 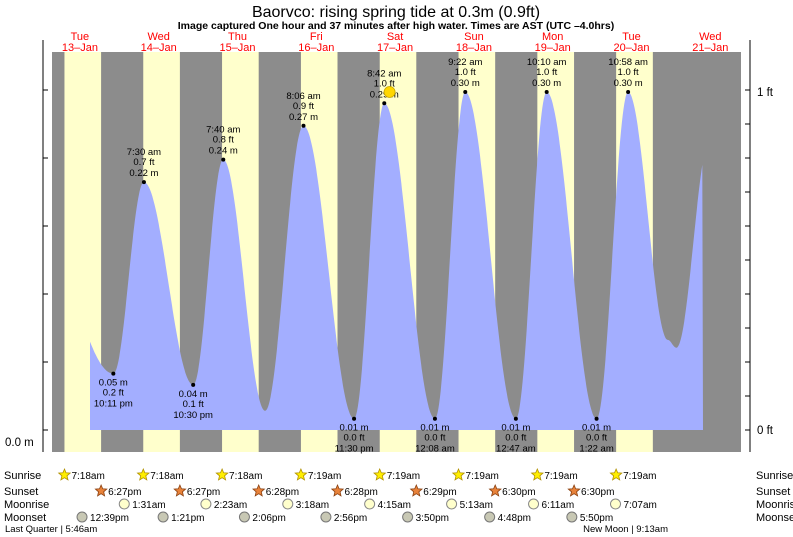 I want to click on day-date-label: 21–Jan, so click(x=710, y=48).